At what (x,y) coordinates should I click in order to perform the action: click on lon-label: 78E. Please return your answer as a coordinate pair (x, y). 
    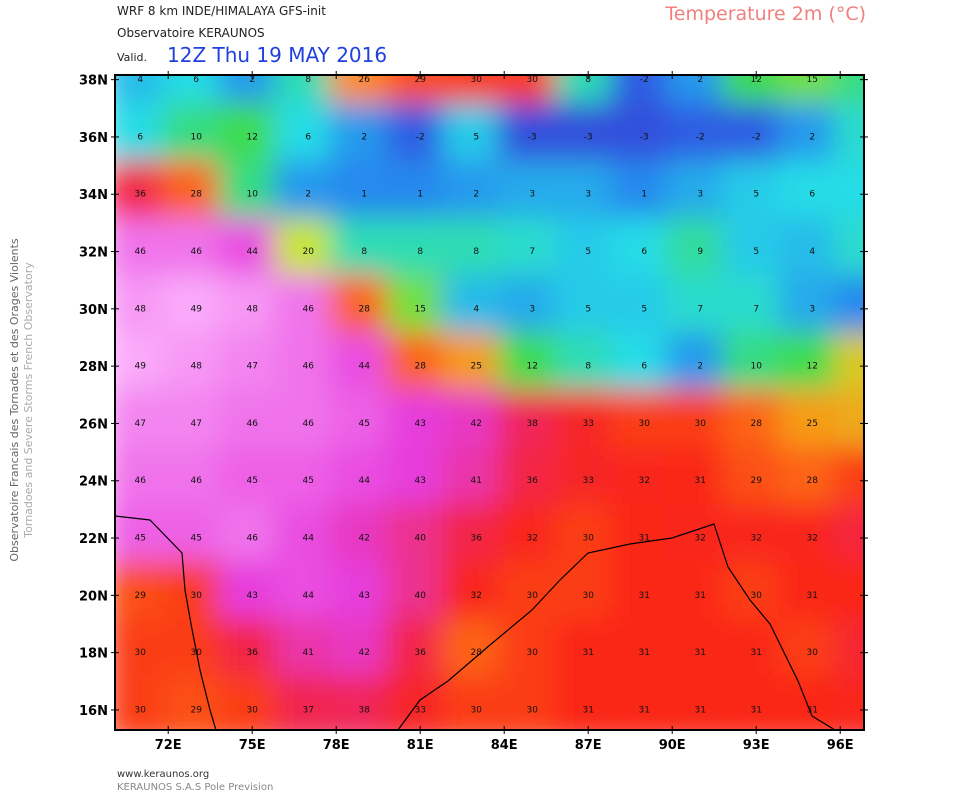
    Looking at the image, I should click on (336, 745).